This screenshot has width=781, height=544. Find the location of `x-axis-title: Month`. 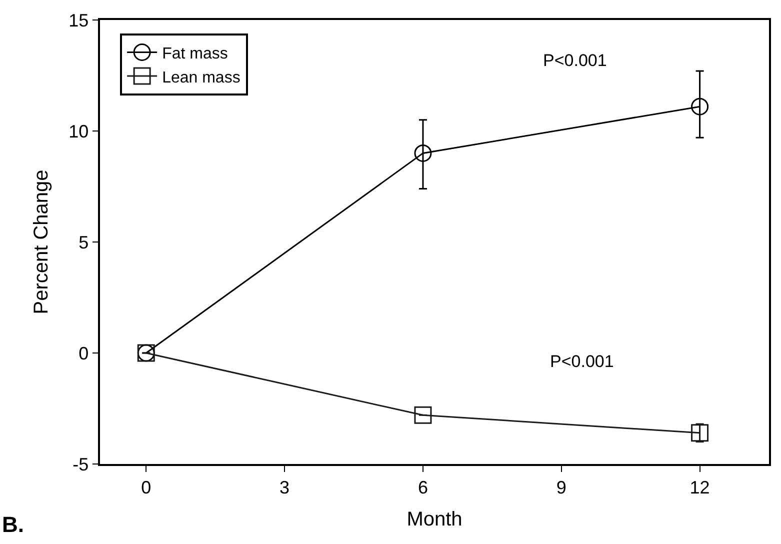

x-axis-title: Month is located at coordinates (434, 519).